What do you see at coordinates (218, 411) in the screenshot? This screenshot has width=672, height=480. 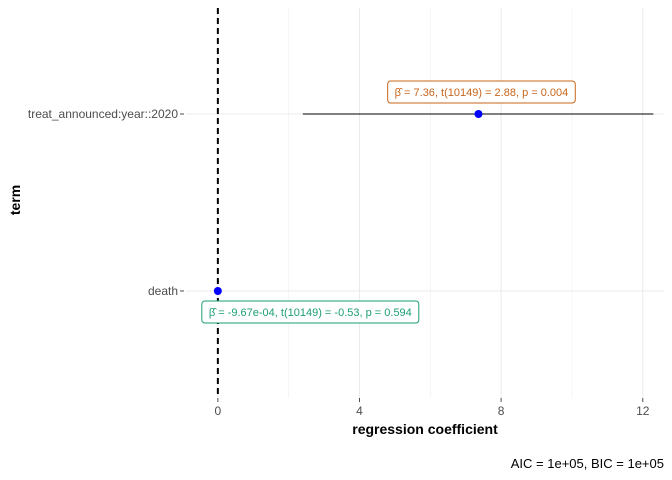 I see `x-tick-label: 0` at bounding box center [218, 411].